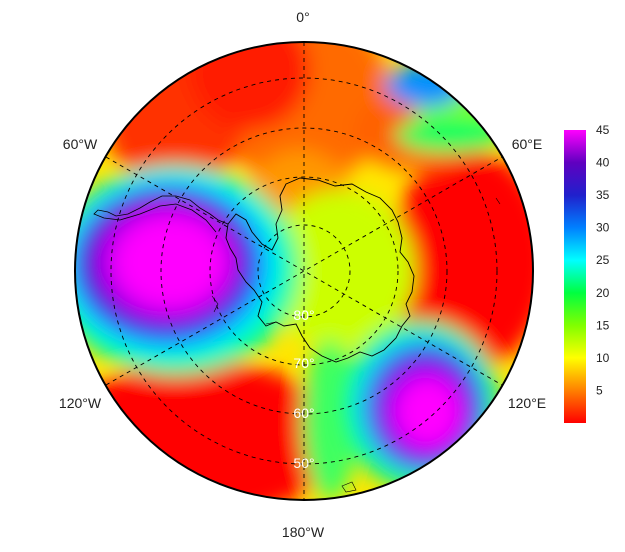  I want to click on colorbar-tick-label: 25, so click(603, 260).